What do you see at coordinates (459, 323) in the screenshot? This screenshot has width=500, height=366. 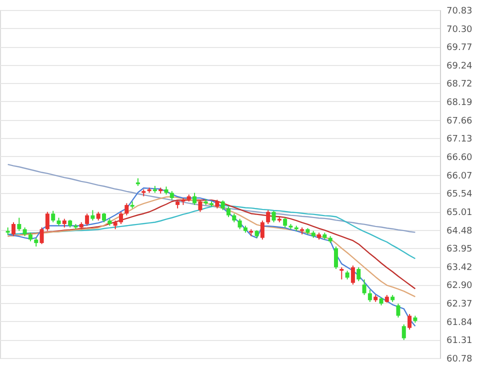 I see `y-tick-label: 61.84` at bounding box center [459, 323].